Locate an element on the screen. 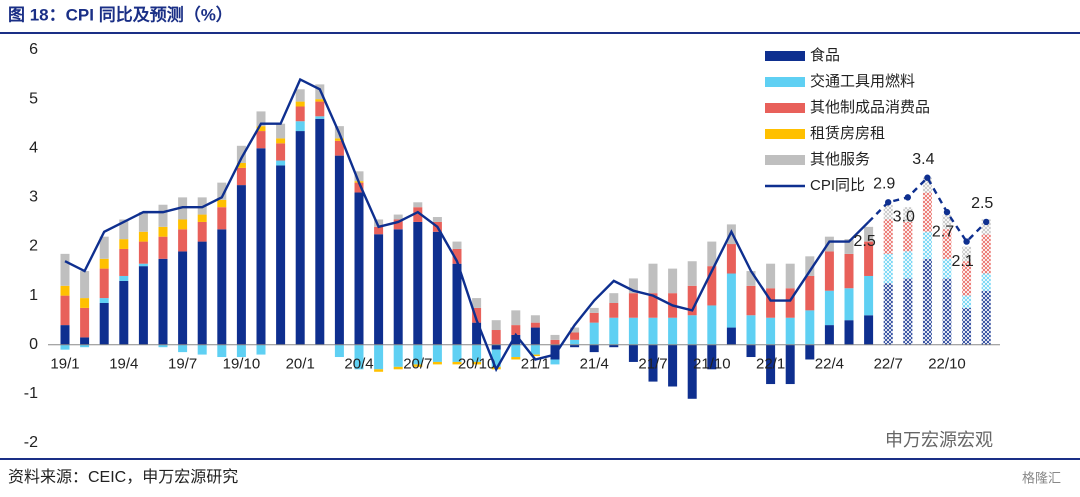 The width and height of the screenshot is (1080, 497). legend-label: 其他制成品消费品 is located at coordinates (870, 107).